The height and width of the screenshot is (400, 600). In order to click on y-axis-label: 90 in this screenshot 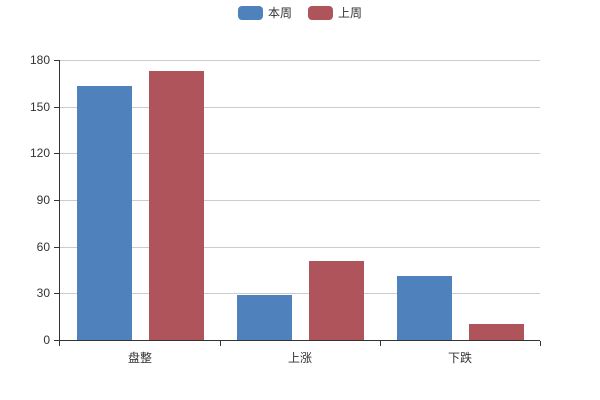, I will do `click(43, 200)`.